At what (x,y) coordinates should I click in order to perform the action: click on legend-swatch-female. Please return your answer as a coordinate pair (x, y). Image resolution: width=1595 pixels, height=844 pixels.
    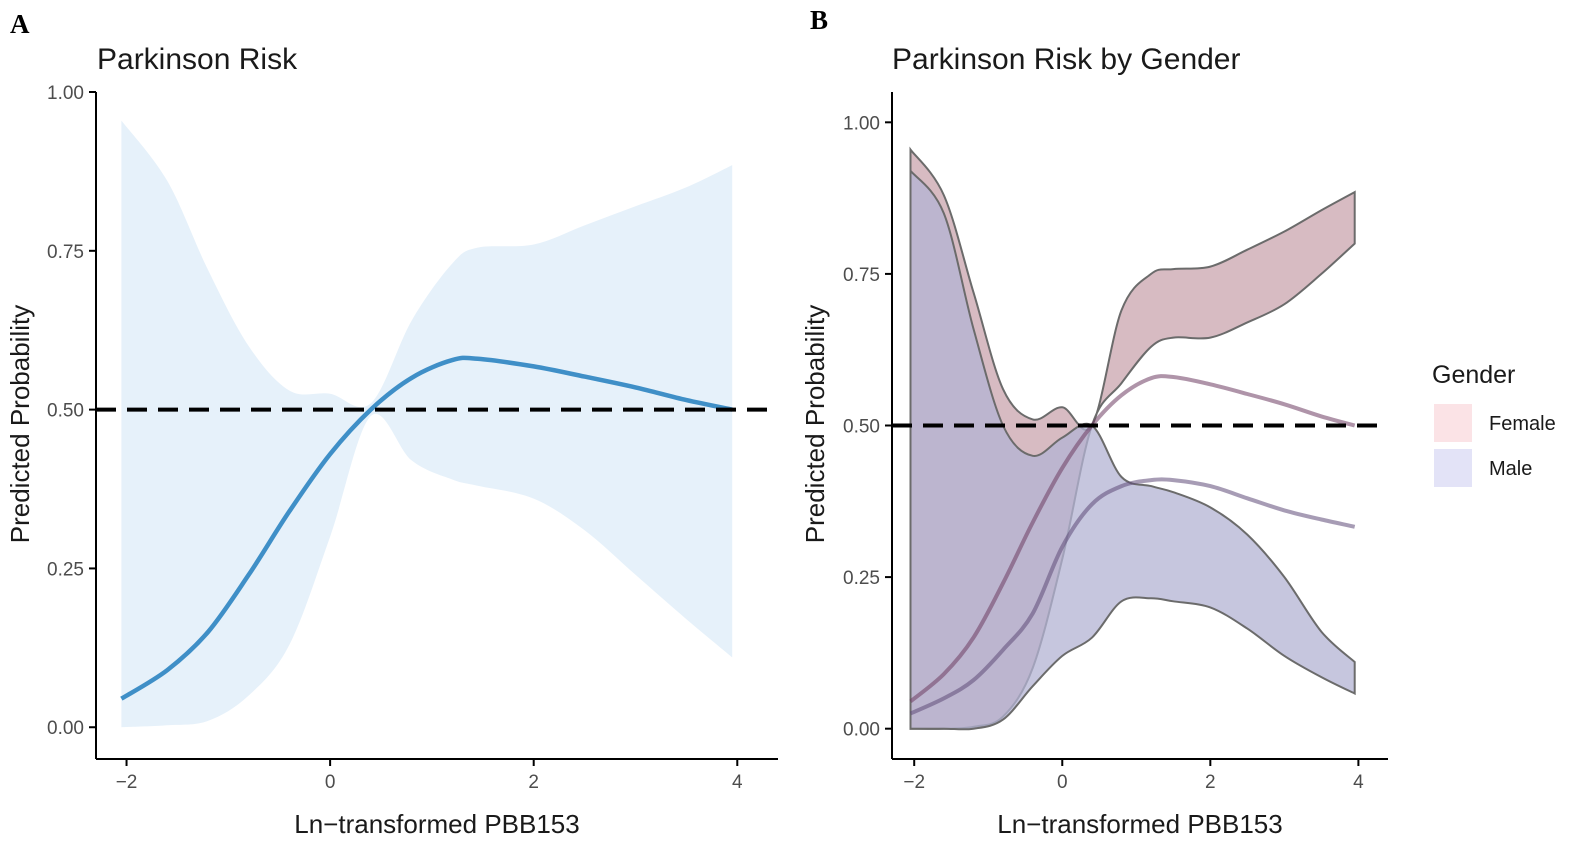
    Looking at the image, I should click on (1453, 423).